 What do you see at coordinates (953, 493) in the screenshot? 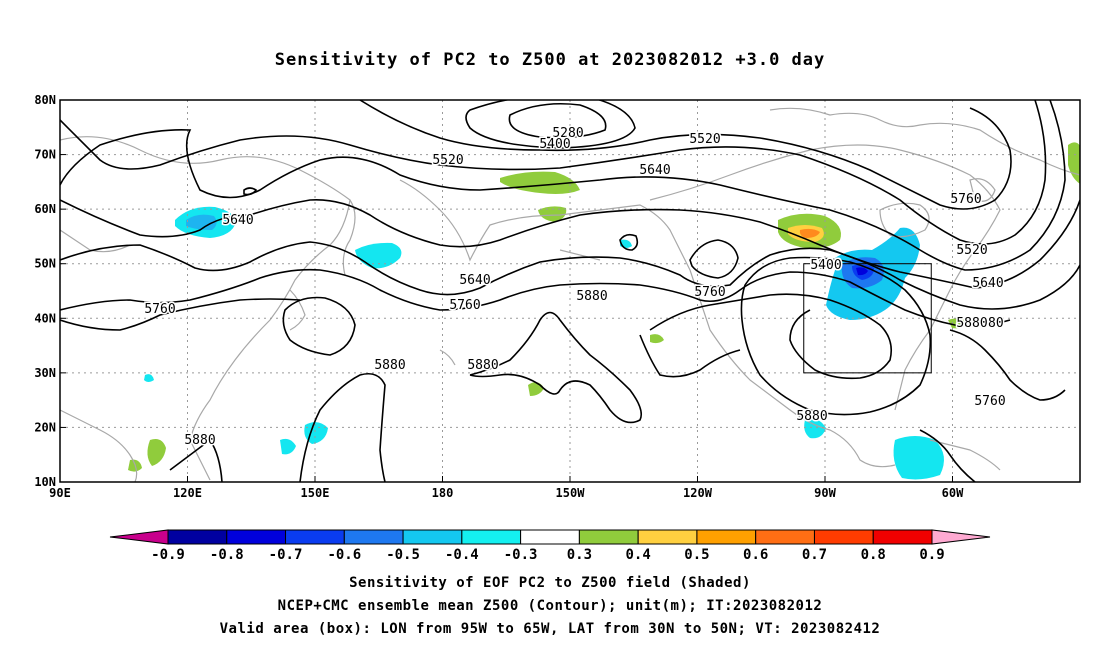
I see `lon-tick-label: 60W` at bounding box center [953, 493].